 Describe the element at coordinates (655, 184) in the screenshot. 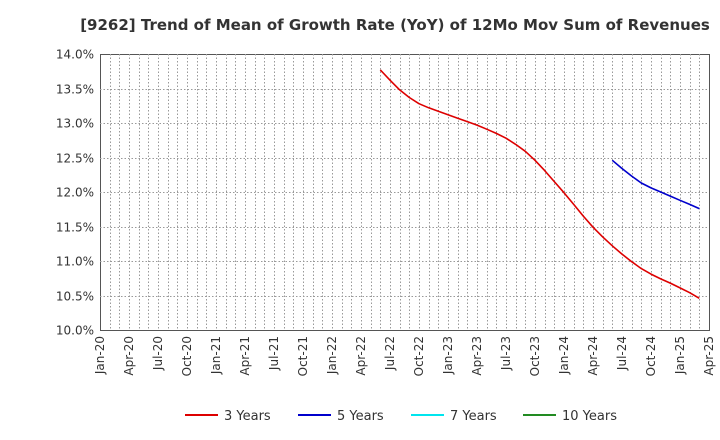

I see `series-line-5-years` at that location.